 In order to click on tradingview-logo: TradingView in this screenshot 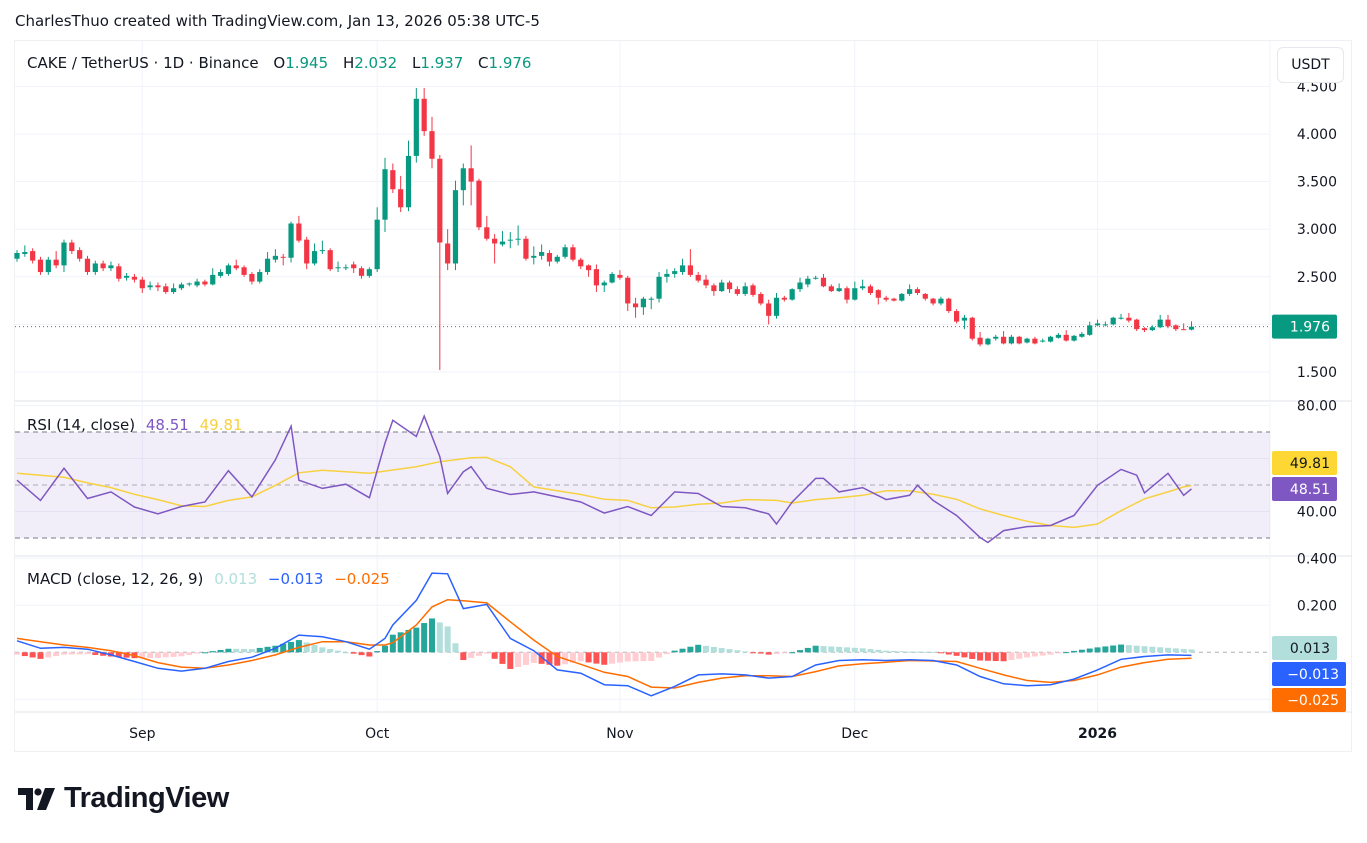, I will do `click(123, 798)`.